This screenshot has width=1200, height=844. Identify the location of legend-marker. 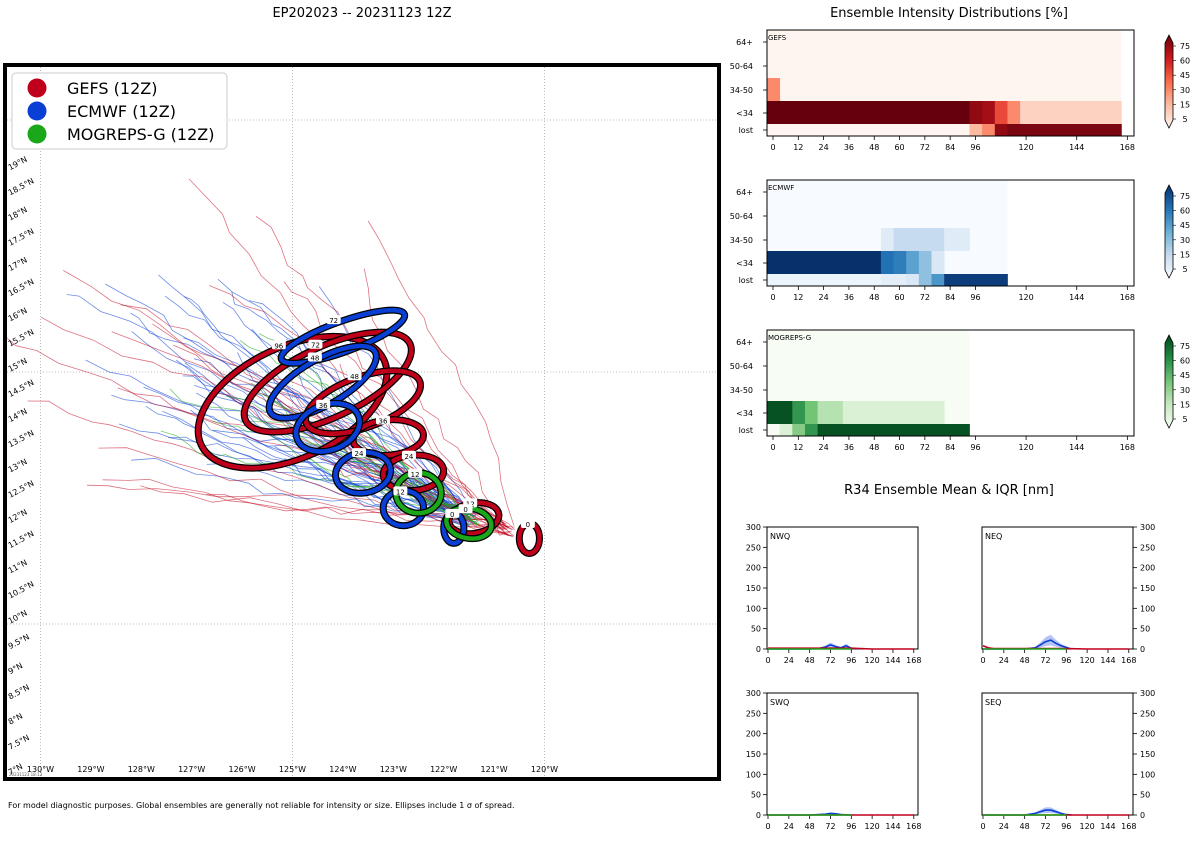
(37, 88).